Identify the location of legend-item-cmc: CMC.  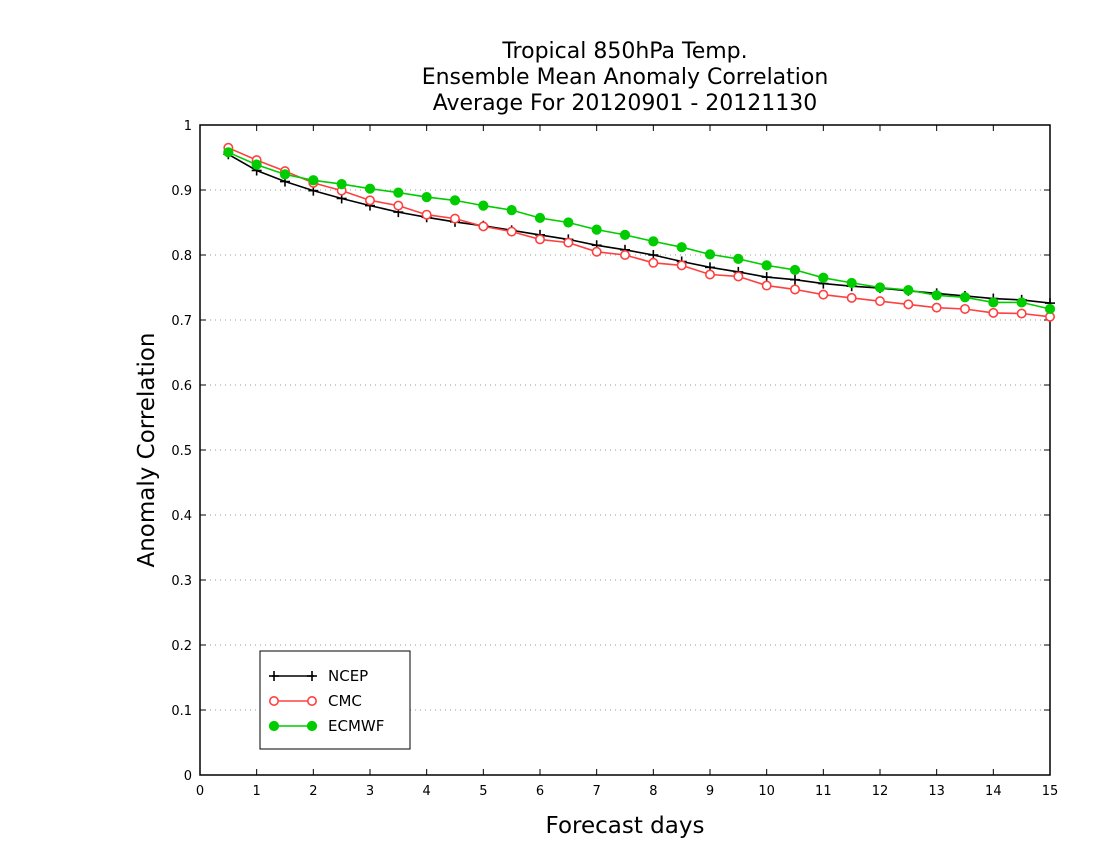
(315, 701).